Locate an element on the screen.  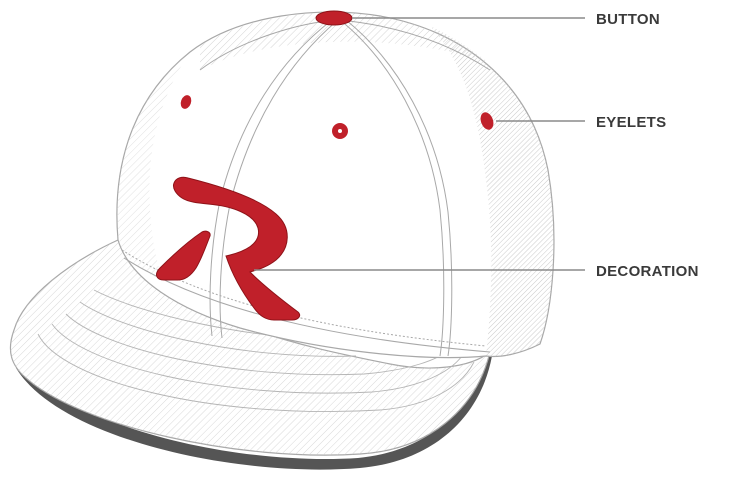
eyelet-left is located at coordinates (186, 102).